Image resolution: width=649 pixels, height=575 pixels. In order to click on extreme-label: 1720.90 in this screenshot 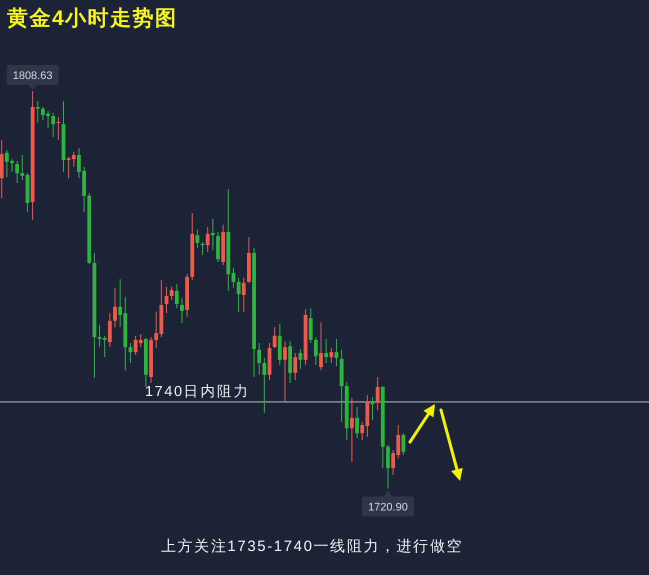, I will do `click(388, 503)`.